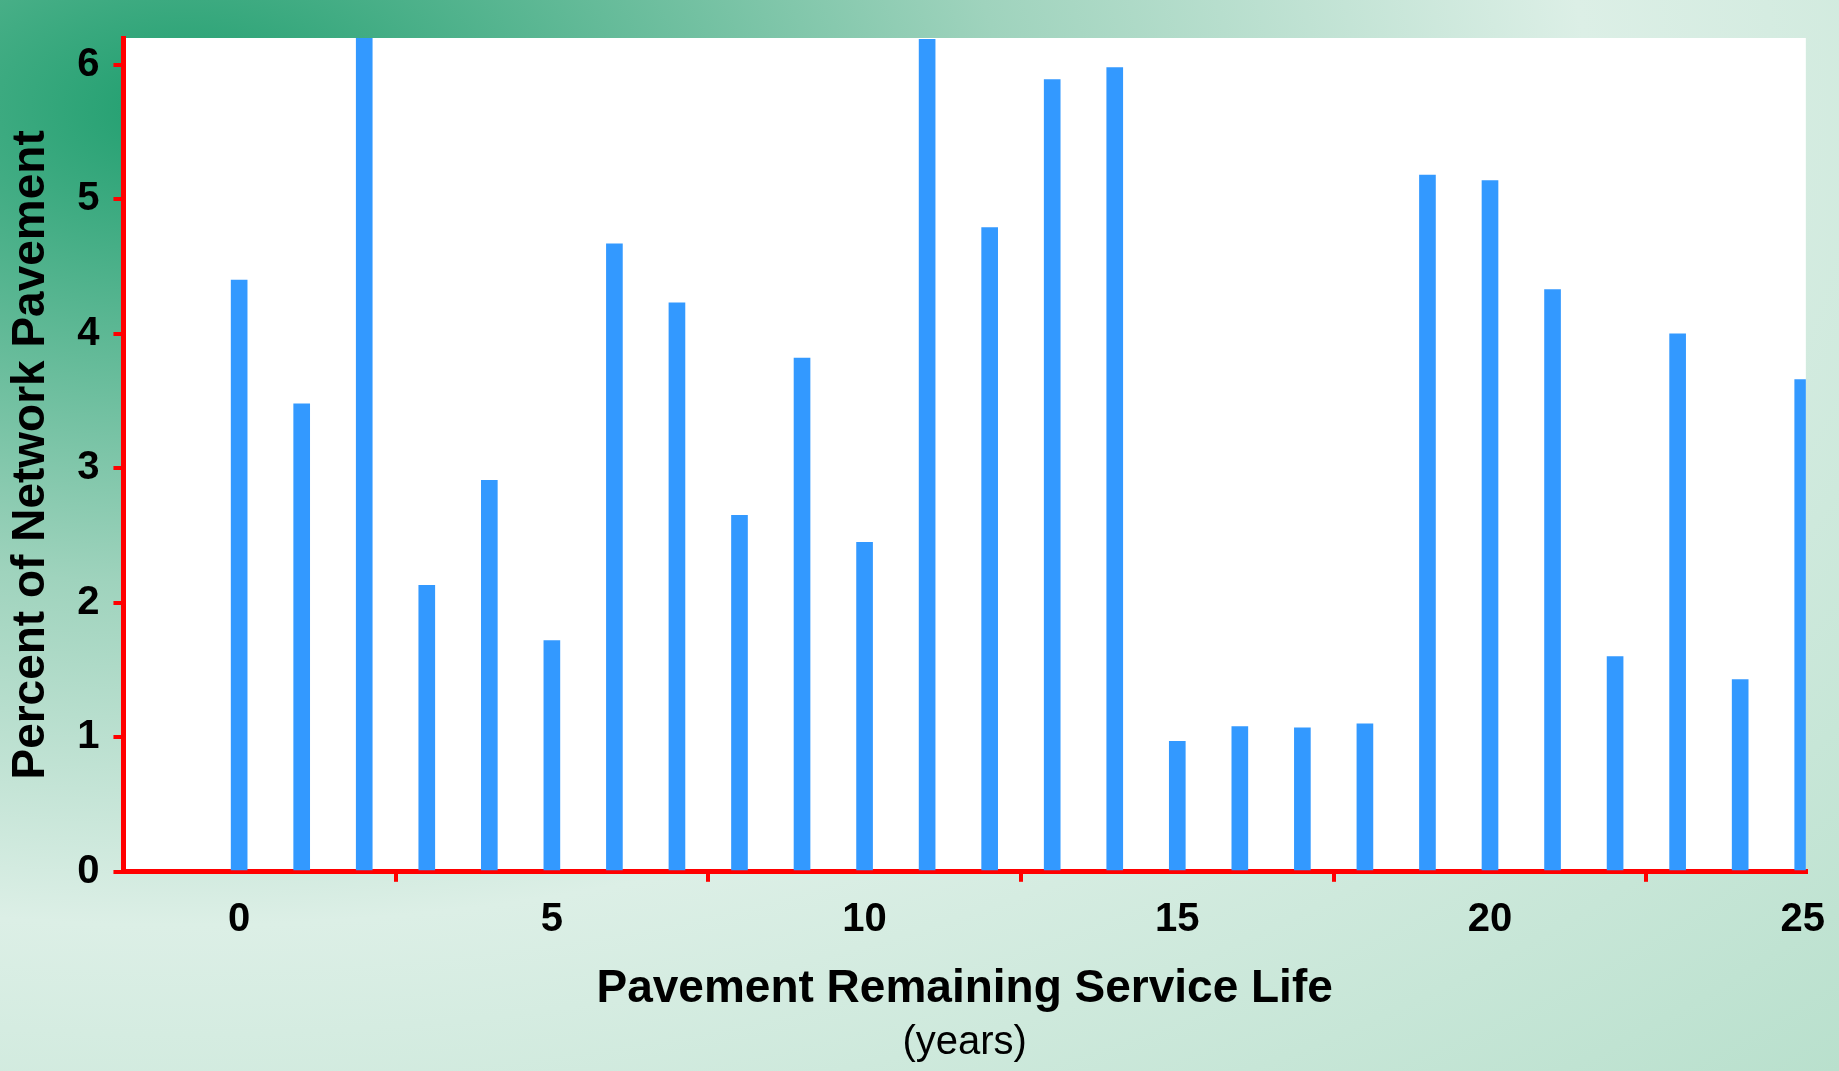 The image size is (1839, 1071). I want to click on y-tick-label: 3, so click(88, 465).